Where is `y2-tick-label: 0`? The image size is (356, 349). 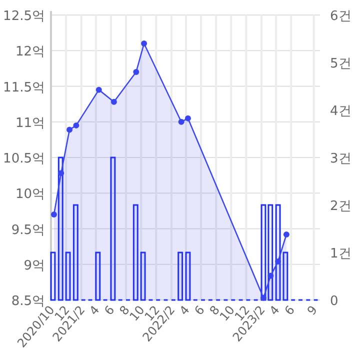
y2-tick-label: 0 is located at coordinates (334, 301).